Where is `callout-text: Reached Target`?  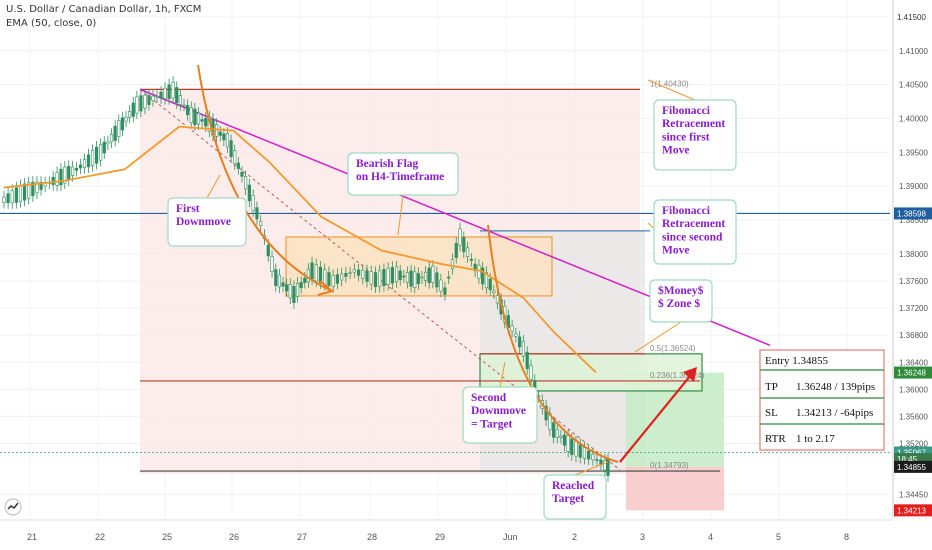 callout-text: Reached Target is located at coordinates (573, 492).